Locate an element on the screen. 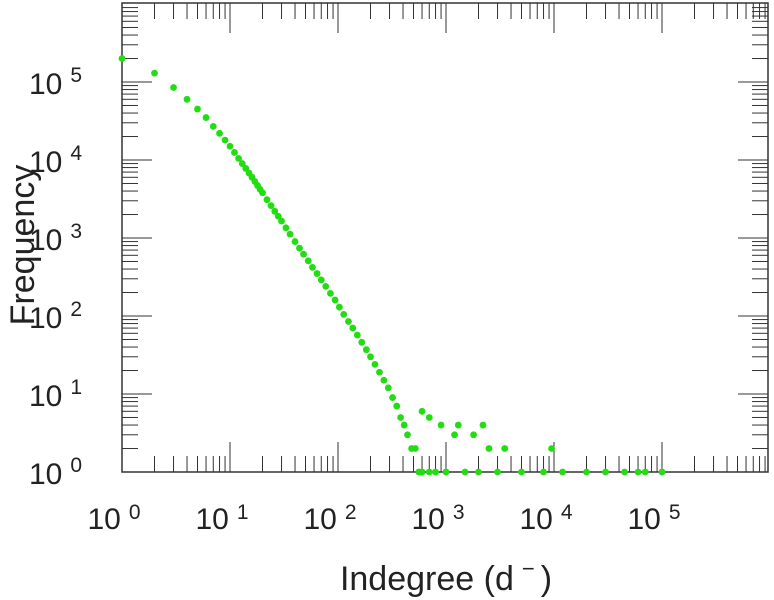 This screenshot has height=600, width=774. x-tick-label: 10 4 is located at coordinates (545, 518).